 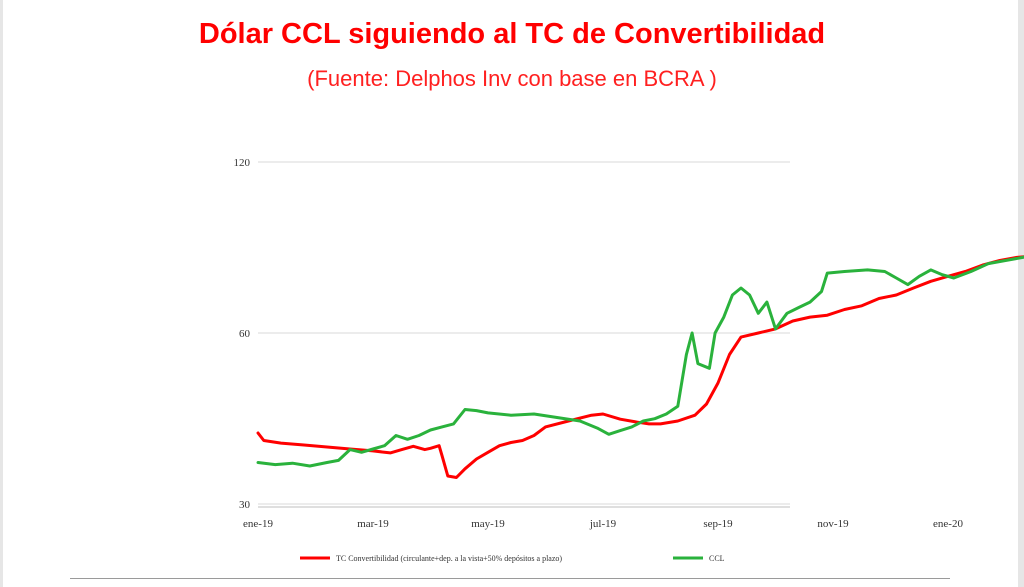 What do you see at coordinates (510, 578) in the screenshot?
I see `bottom-divider` at bounding box center [510, 578].